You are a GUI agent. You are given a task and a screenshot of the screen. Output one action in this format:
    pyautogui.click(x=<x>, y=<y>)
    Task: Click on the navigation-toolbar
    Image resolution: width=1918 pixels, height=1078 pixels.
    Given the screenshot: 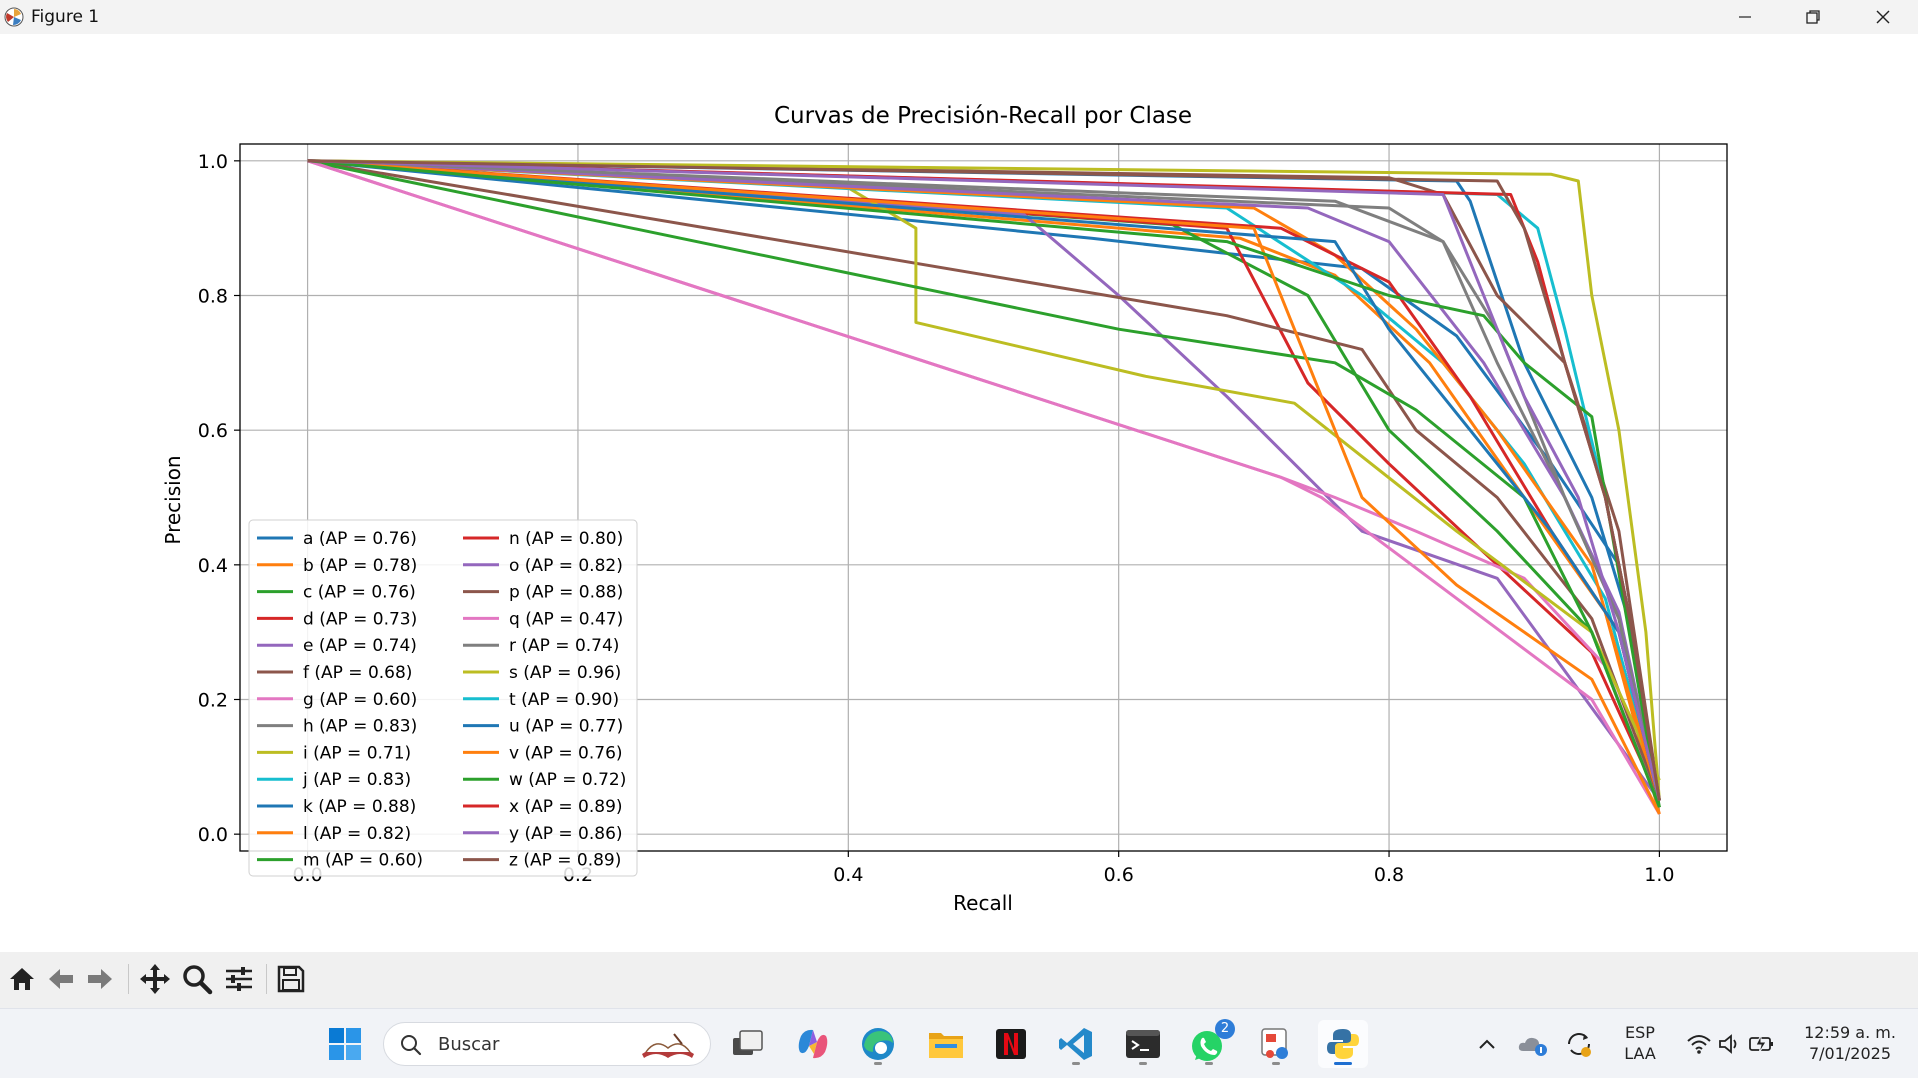 What is the action you would take?
    pyautogui.click(x=959, y=980)
    